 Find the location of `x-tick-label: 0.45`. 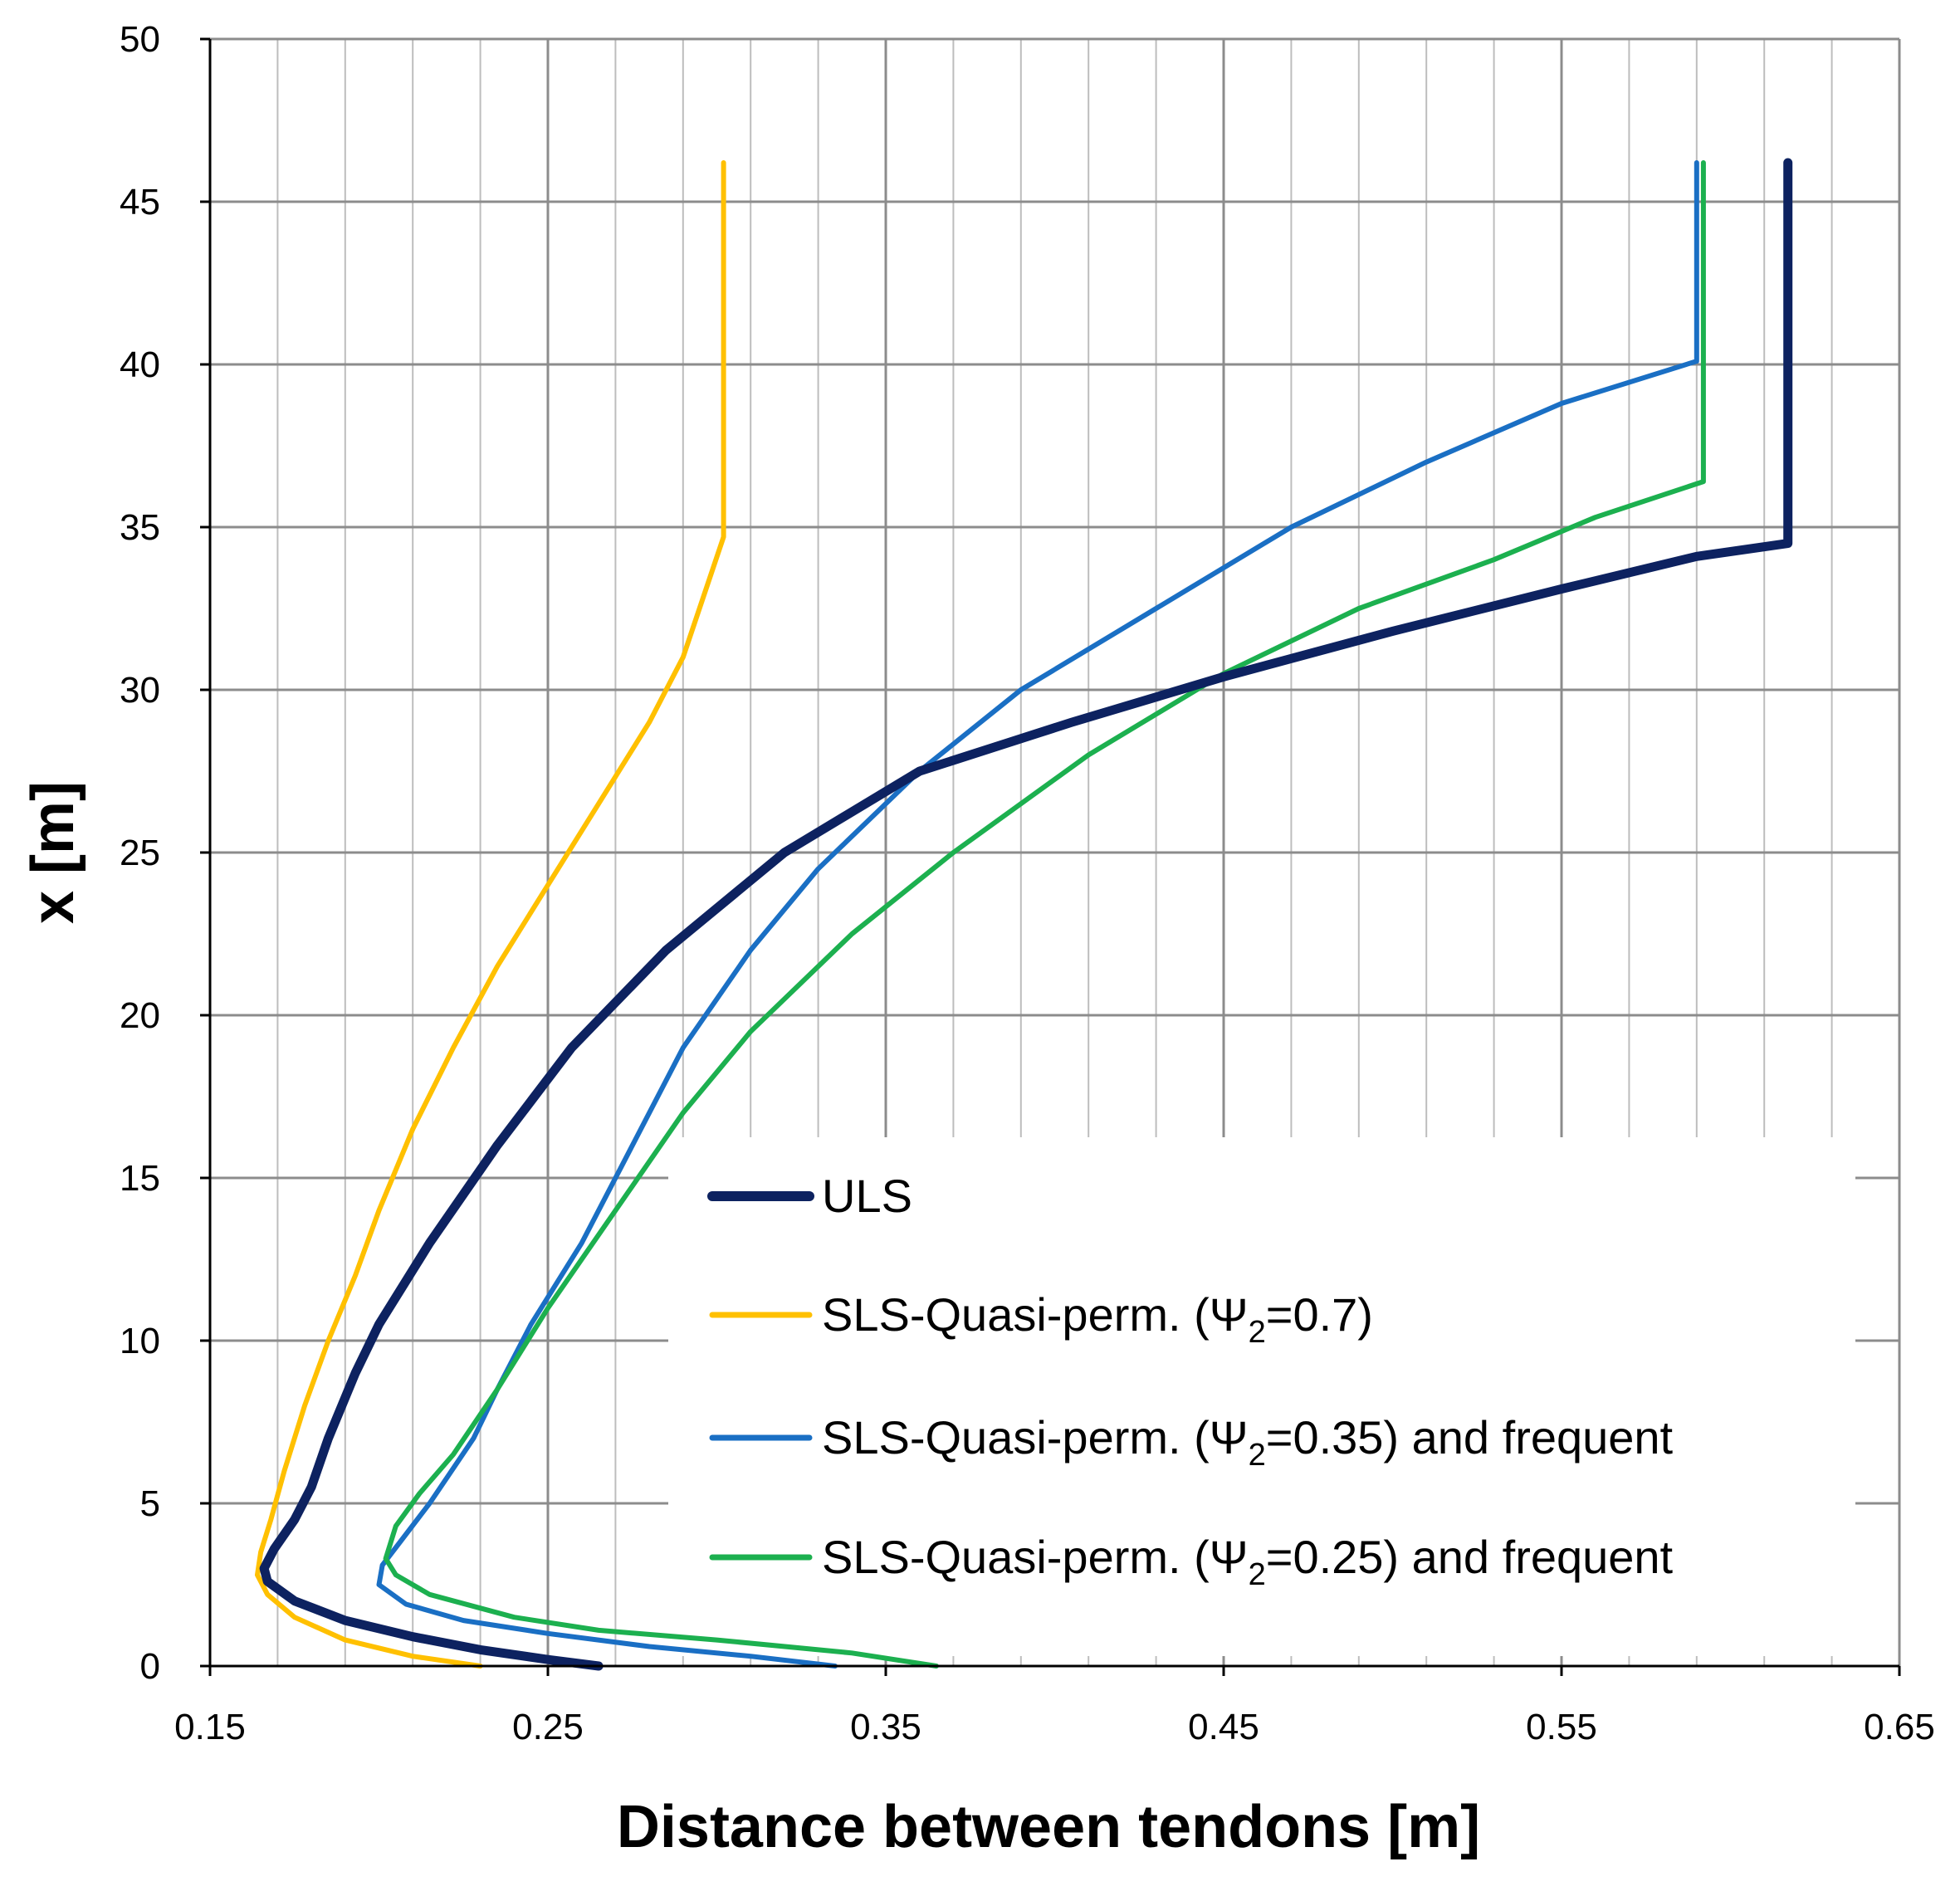

x-tick-label: 0.45 is located at coordinates (1223, 1727).